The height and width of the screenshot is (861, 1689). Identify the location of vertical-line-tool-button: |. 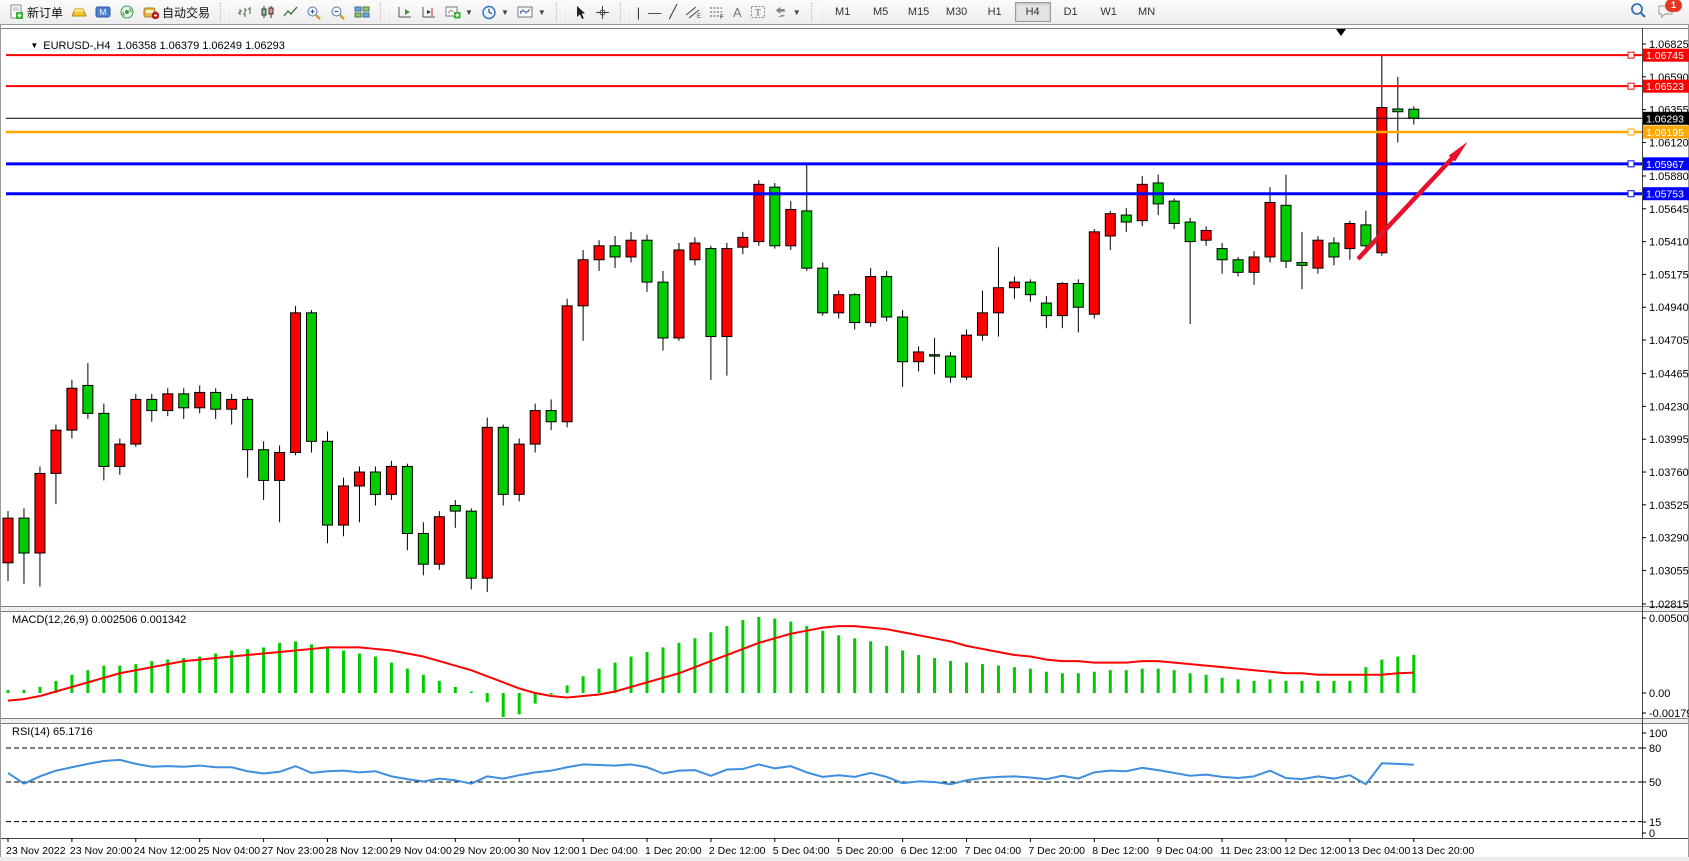
(638, 12).